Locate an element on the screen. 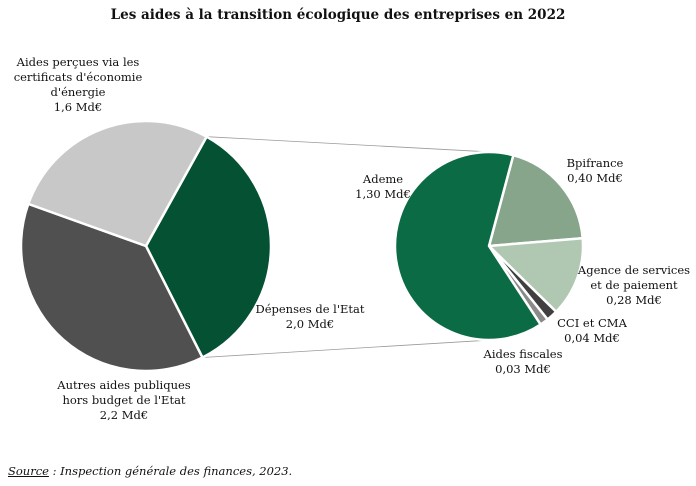 Image resolution: width=696 pixels, height=486 pixels. main-slice-label-2-line-2: d'énergie is located at coordinates (78, 92).